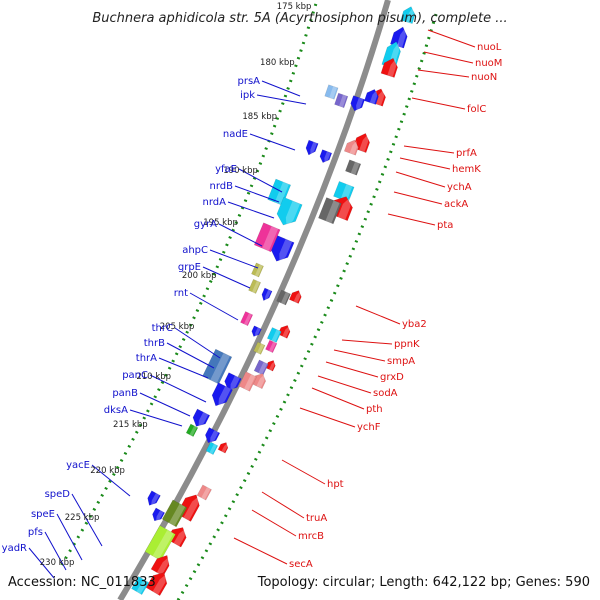 This screenshot has width=600, height=600. Describe the element at coordinates (226, 169) in the screenshot. I see `gene-label-yfaE: yfaE` at that location.